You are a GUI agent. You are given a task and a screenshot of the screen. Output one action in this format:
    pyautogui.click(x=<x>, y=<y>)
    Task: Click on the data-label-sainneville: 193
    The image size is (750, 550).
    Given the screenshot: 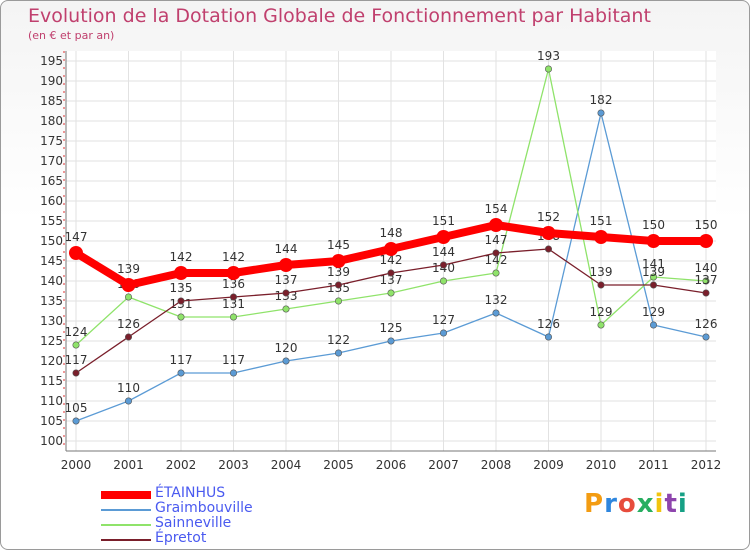 What is the action you would take?
    pyautogui.click(x=548, y=56)
    